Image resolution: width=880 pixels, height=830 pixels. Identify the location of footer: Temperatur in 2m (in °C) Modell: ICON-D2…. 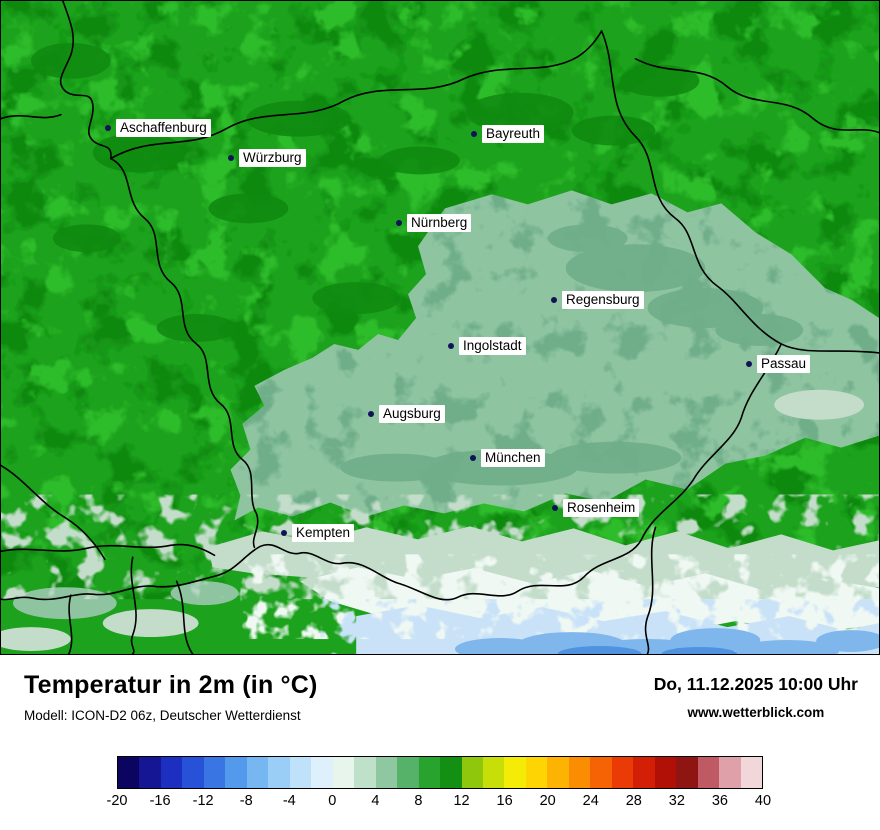
(440, 693).